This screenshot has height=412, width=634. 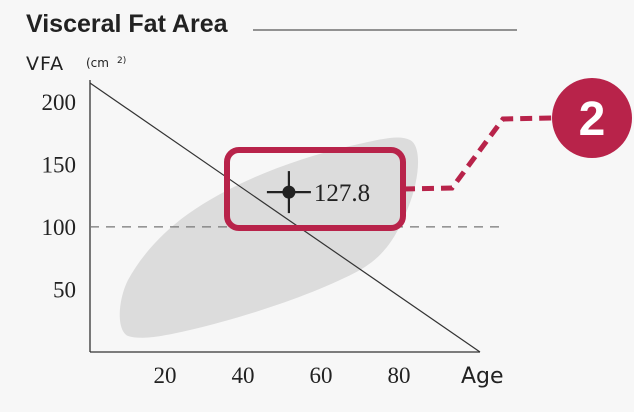 I want to click on x-tick-labels: 20 40 60 80, so click(x=282, y=375).